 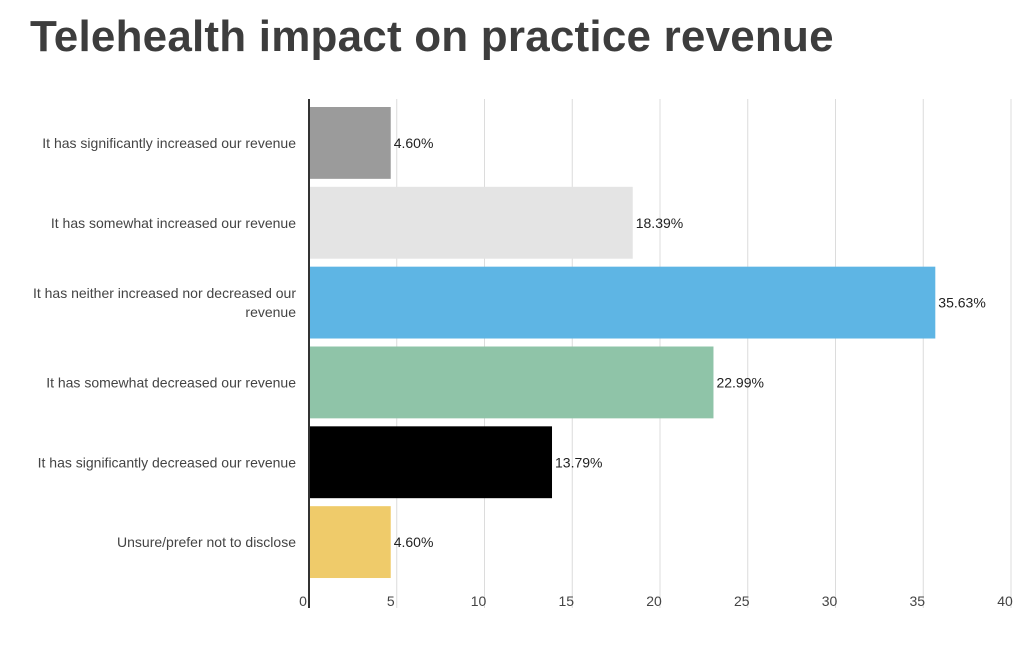 What do you see at coordinates (479, 601) in the screenshot?
I see `x-tick-label: 10` at bounding box center [479, 601].